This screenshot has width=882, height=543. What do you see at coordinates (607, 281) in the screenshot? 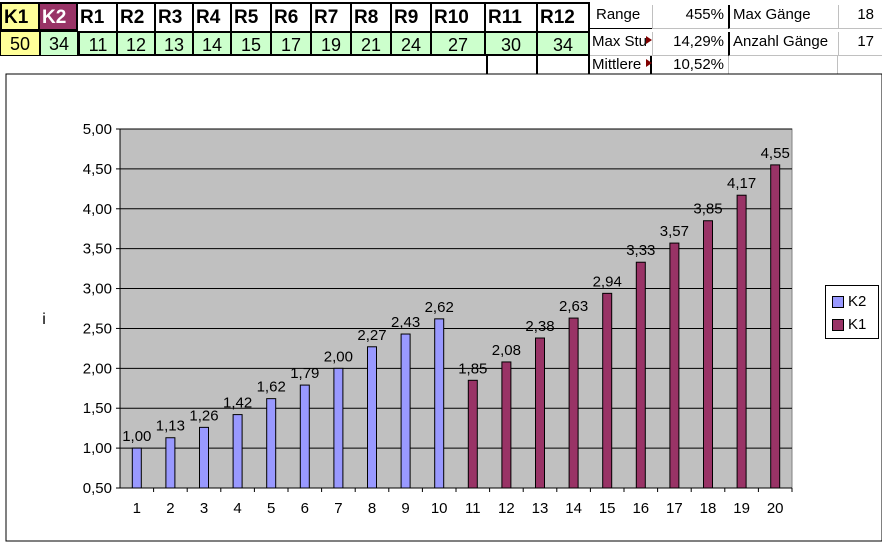
I see `data-label: 2,94` at bounding box center [607, 281].